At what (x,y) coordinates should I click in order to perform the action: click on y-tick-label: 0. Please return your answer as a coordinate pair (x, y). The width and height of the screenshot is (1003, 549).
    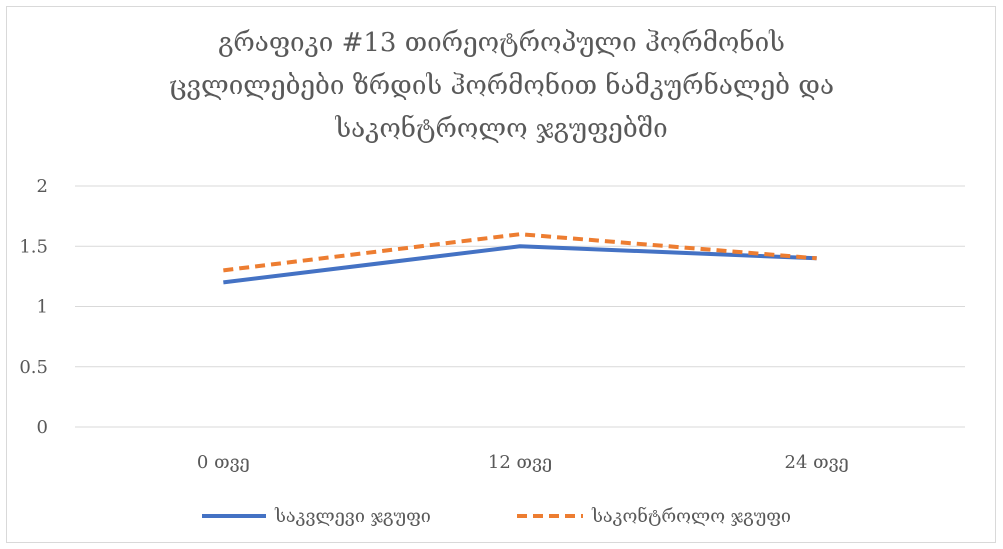
    Looking at the image, I should click on (42, 427).